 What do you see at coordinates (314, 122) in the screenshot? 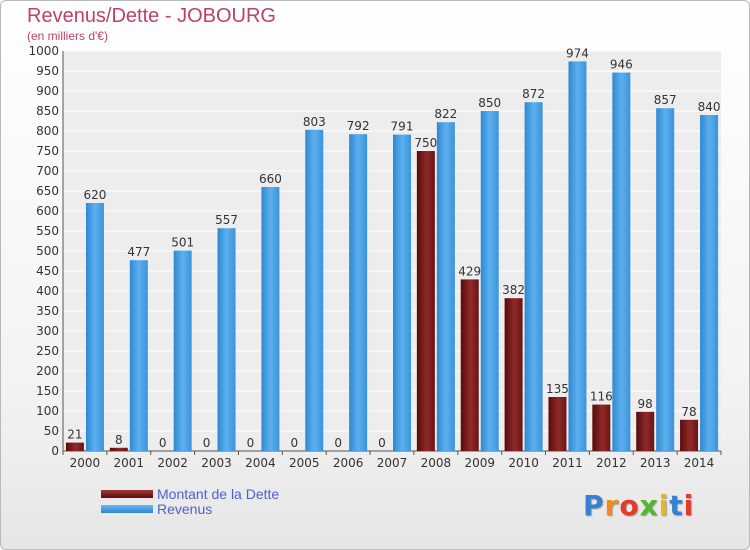
I see `data-label-revenus: 803` at bounding box center [314, 122].